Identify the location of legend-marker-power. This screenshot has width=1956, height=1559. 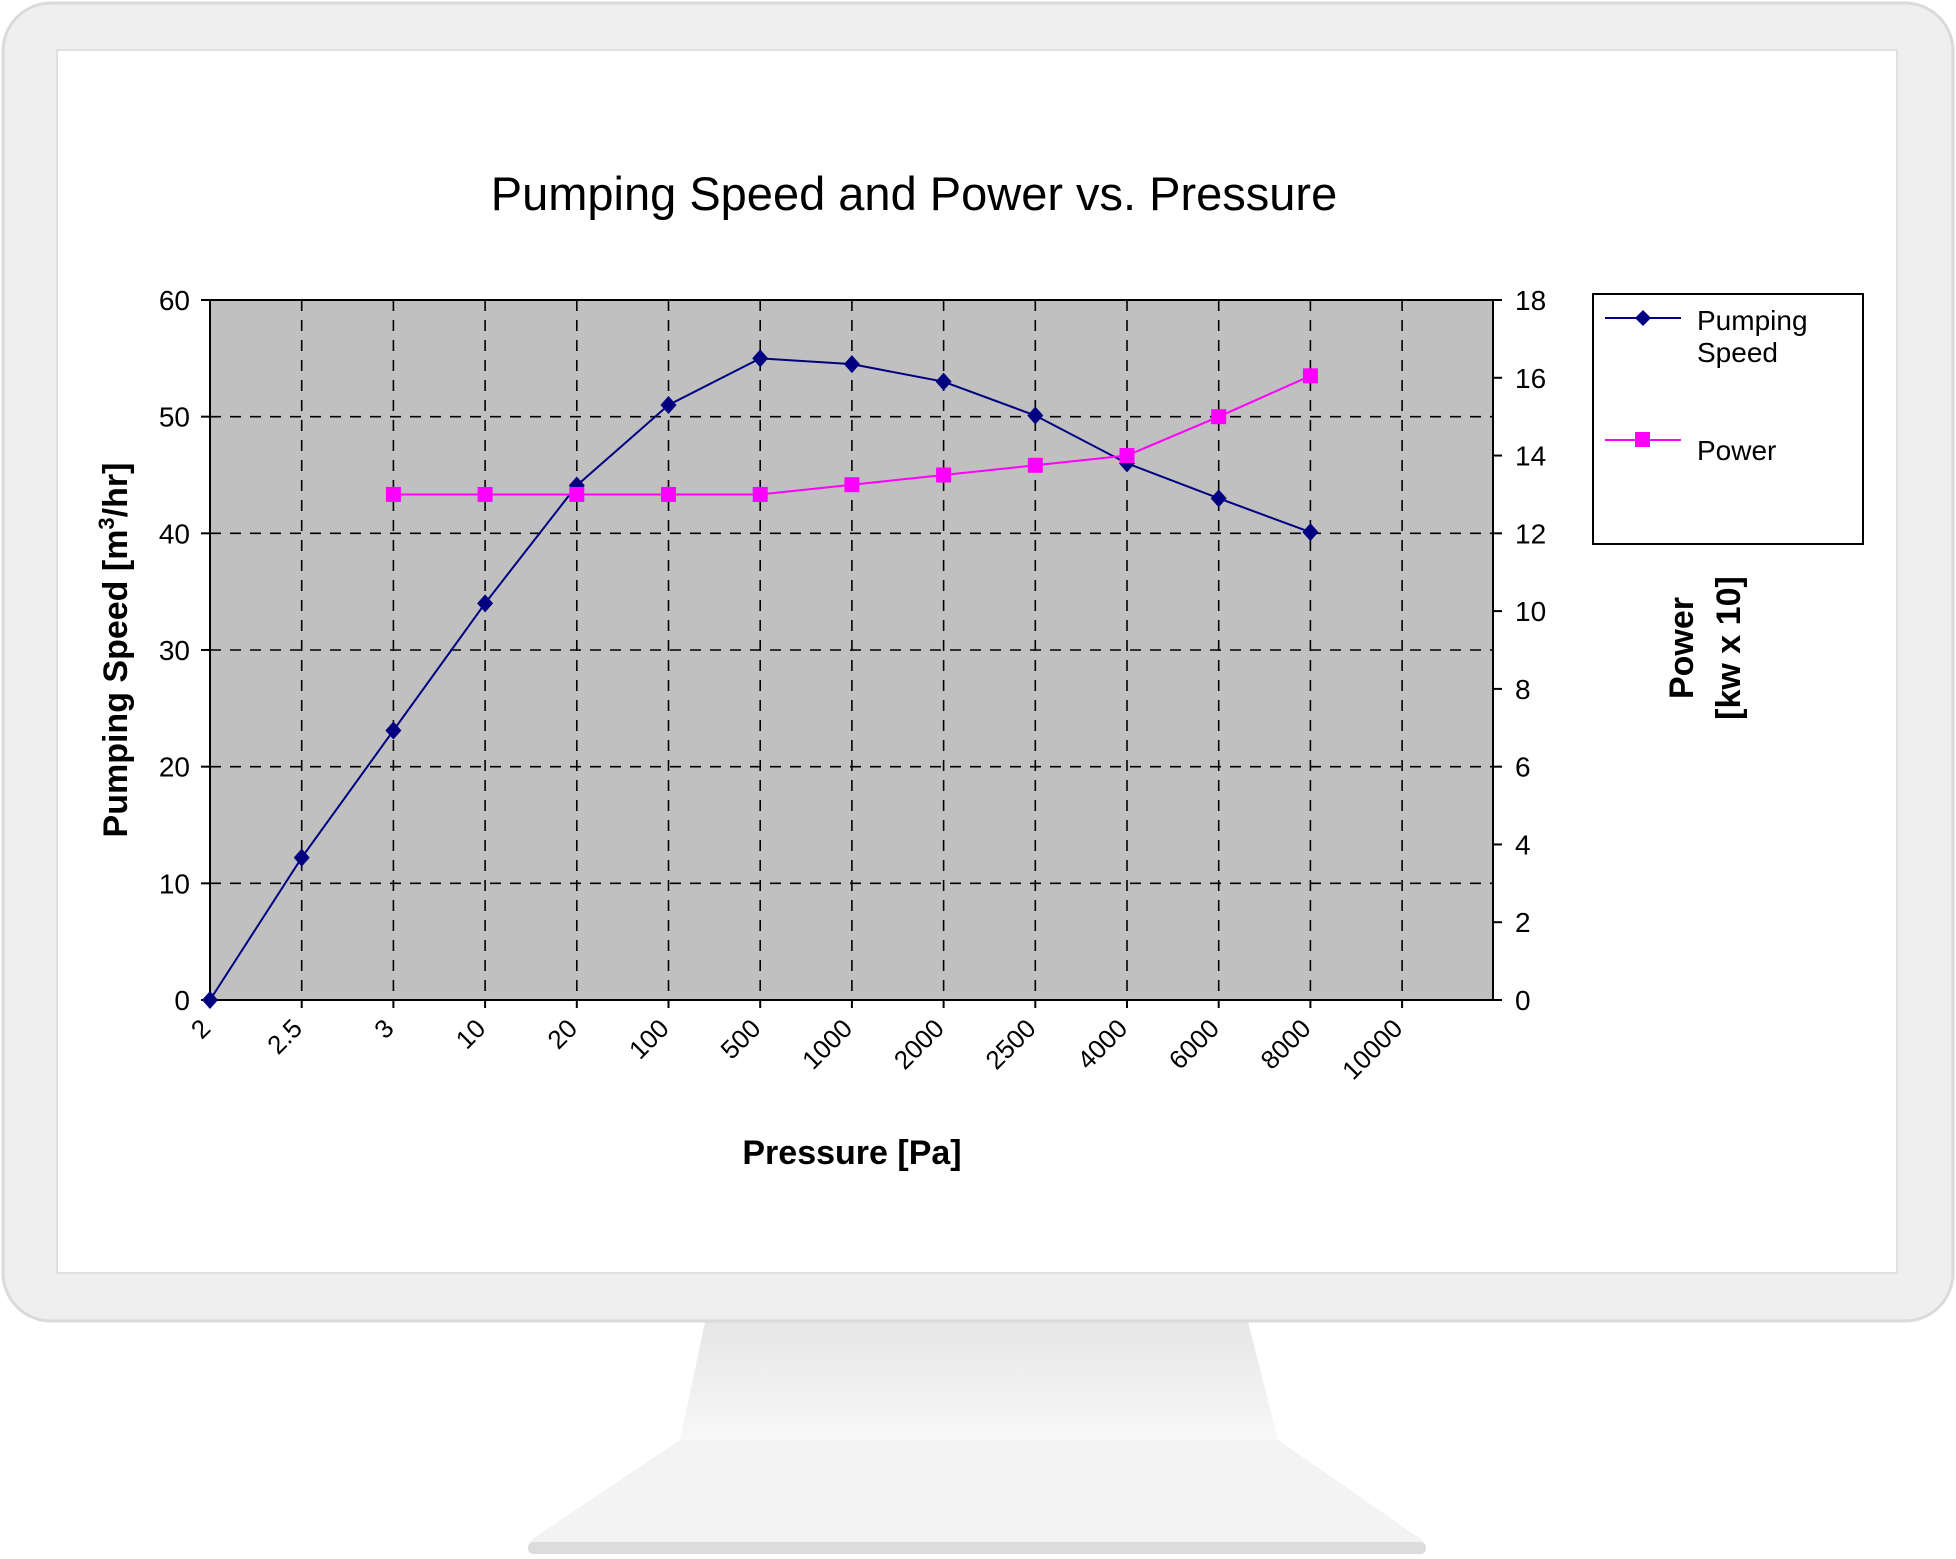
(1642, 439).